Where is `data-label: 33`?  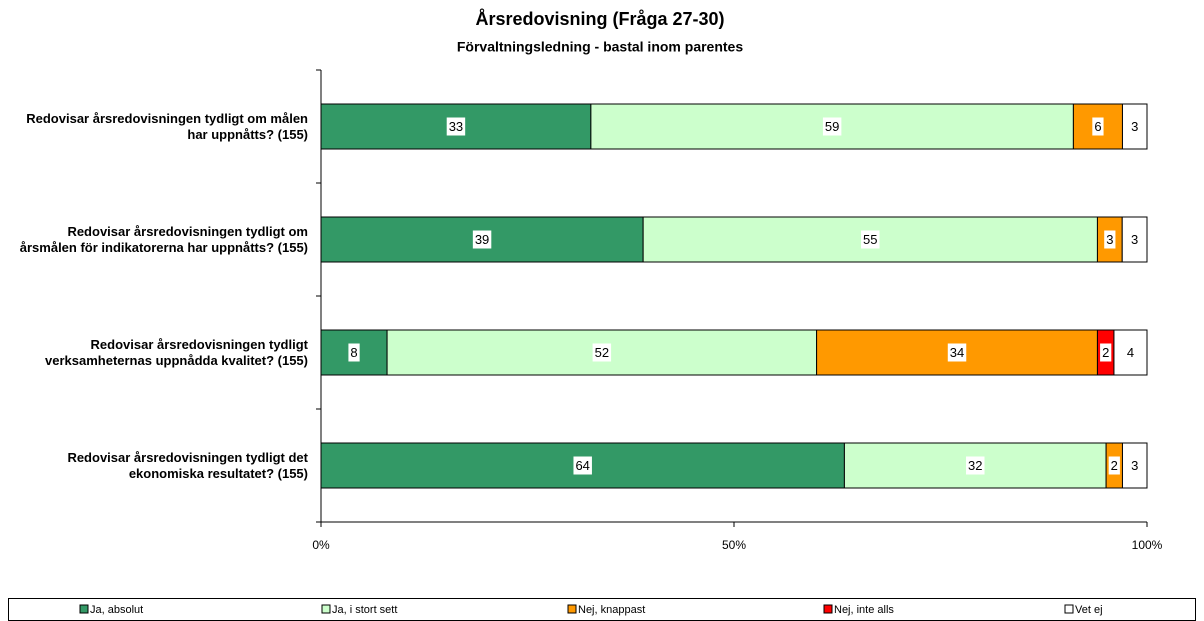 data-label: 33 is located at coordinates (456, 126).